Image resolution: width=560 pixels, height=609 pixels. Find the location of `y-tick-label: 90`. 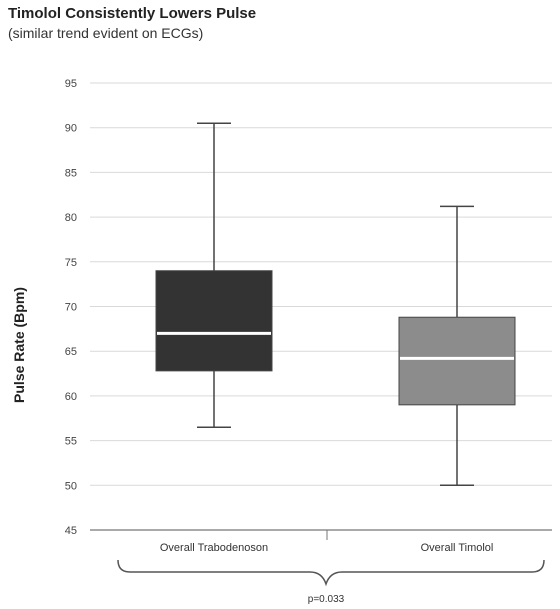

y-tick-label: 90 is located at coordinates (71, 129).